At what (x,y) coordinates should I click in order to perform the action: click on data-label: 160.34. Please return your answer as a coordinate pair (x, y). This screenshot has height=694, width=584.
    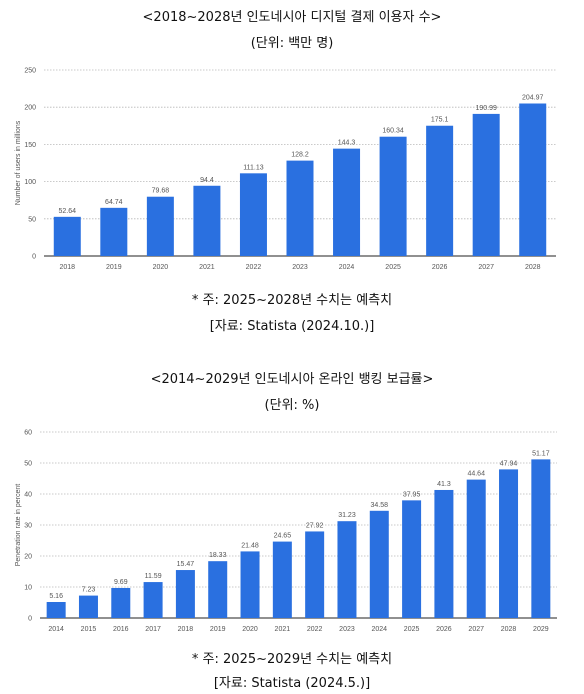
    Looking at the image, I should click on (393, 131).